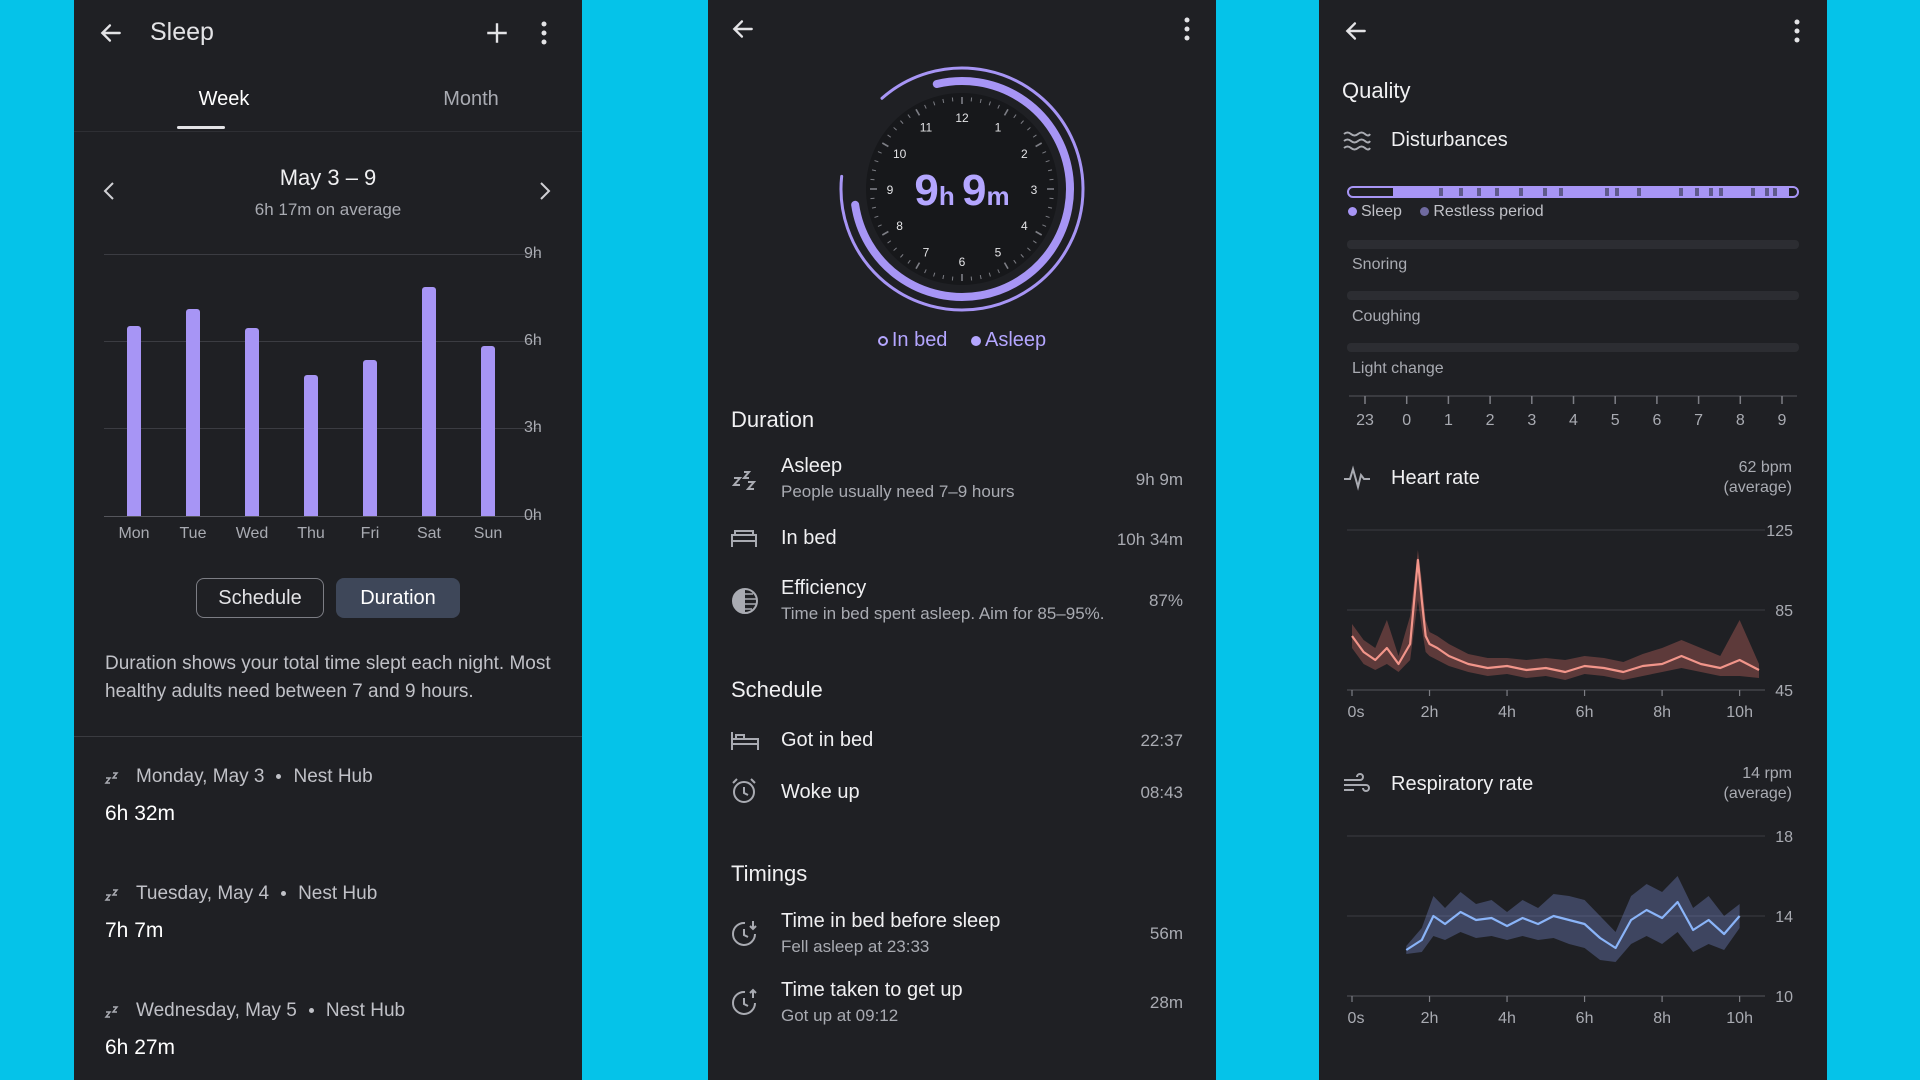 Image resolution: width=1920 pixels, height=1080 pixels. Describe the element at coordinates (744, 790) in the screenshot. I see `alarm-icon` at that location.